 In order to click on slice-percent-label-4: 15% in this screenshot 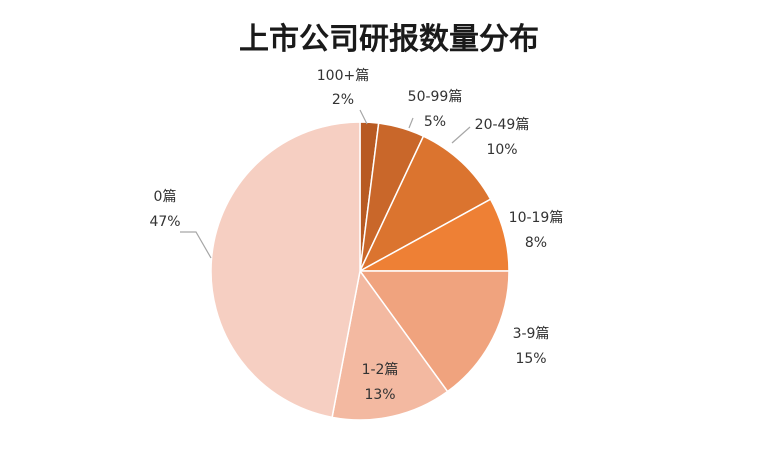, I will do `click(530, 359)`.